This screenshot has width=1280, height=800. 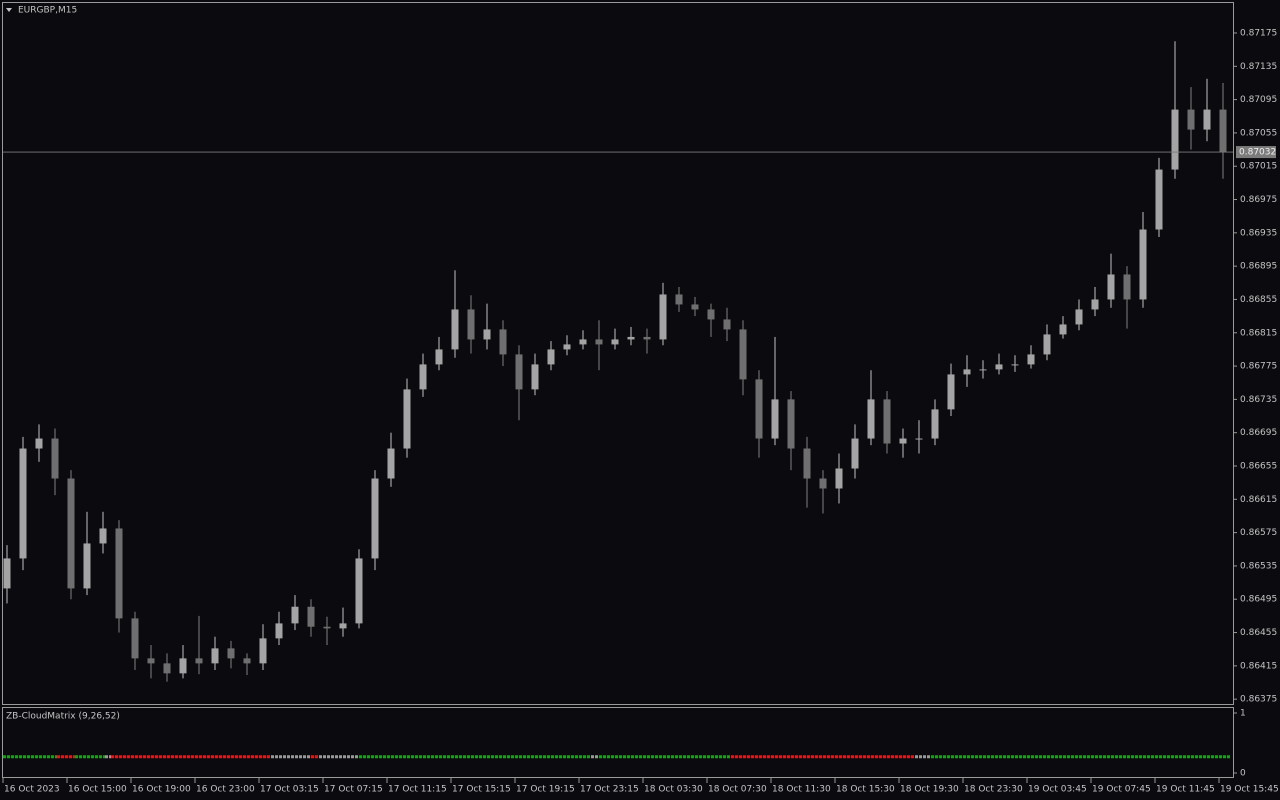 I want to click on x-tick-label: 19 Oct 07:45, so click(x=1121, y=790).